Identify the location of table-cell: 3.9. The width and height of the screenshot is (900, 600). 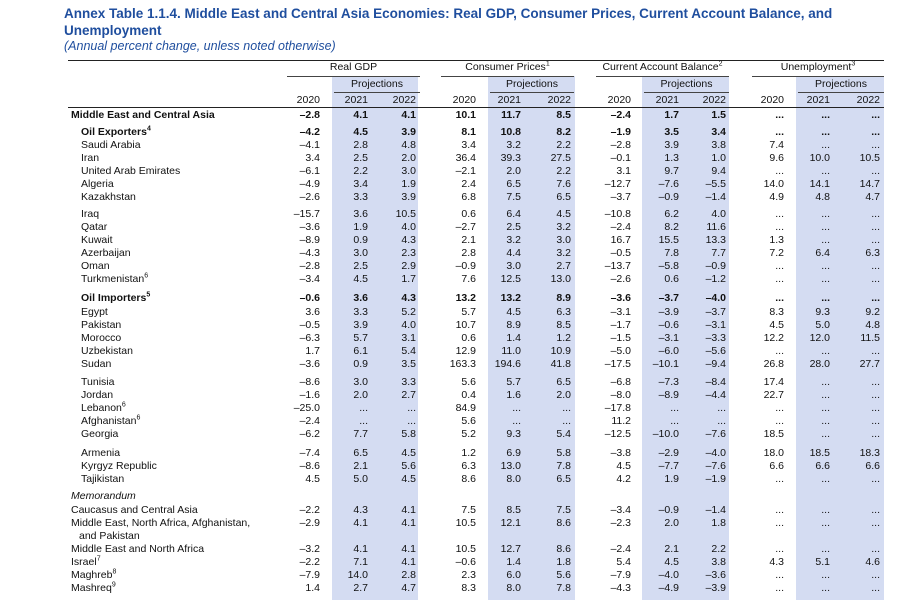
(408, 132).